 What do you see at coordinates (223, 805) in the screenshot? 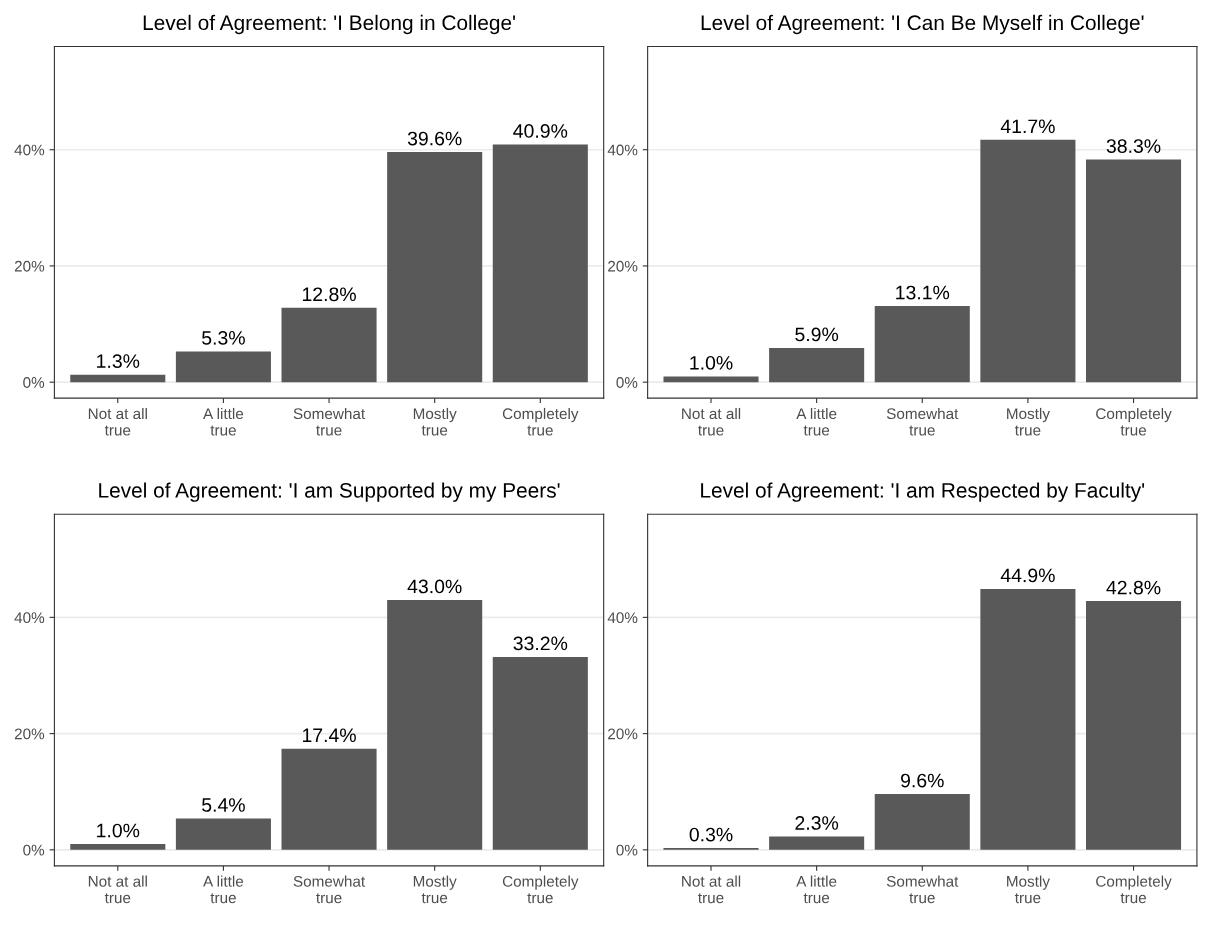
I see `data-label: 5.4%` at bounding box center [223, 805].